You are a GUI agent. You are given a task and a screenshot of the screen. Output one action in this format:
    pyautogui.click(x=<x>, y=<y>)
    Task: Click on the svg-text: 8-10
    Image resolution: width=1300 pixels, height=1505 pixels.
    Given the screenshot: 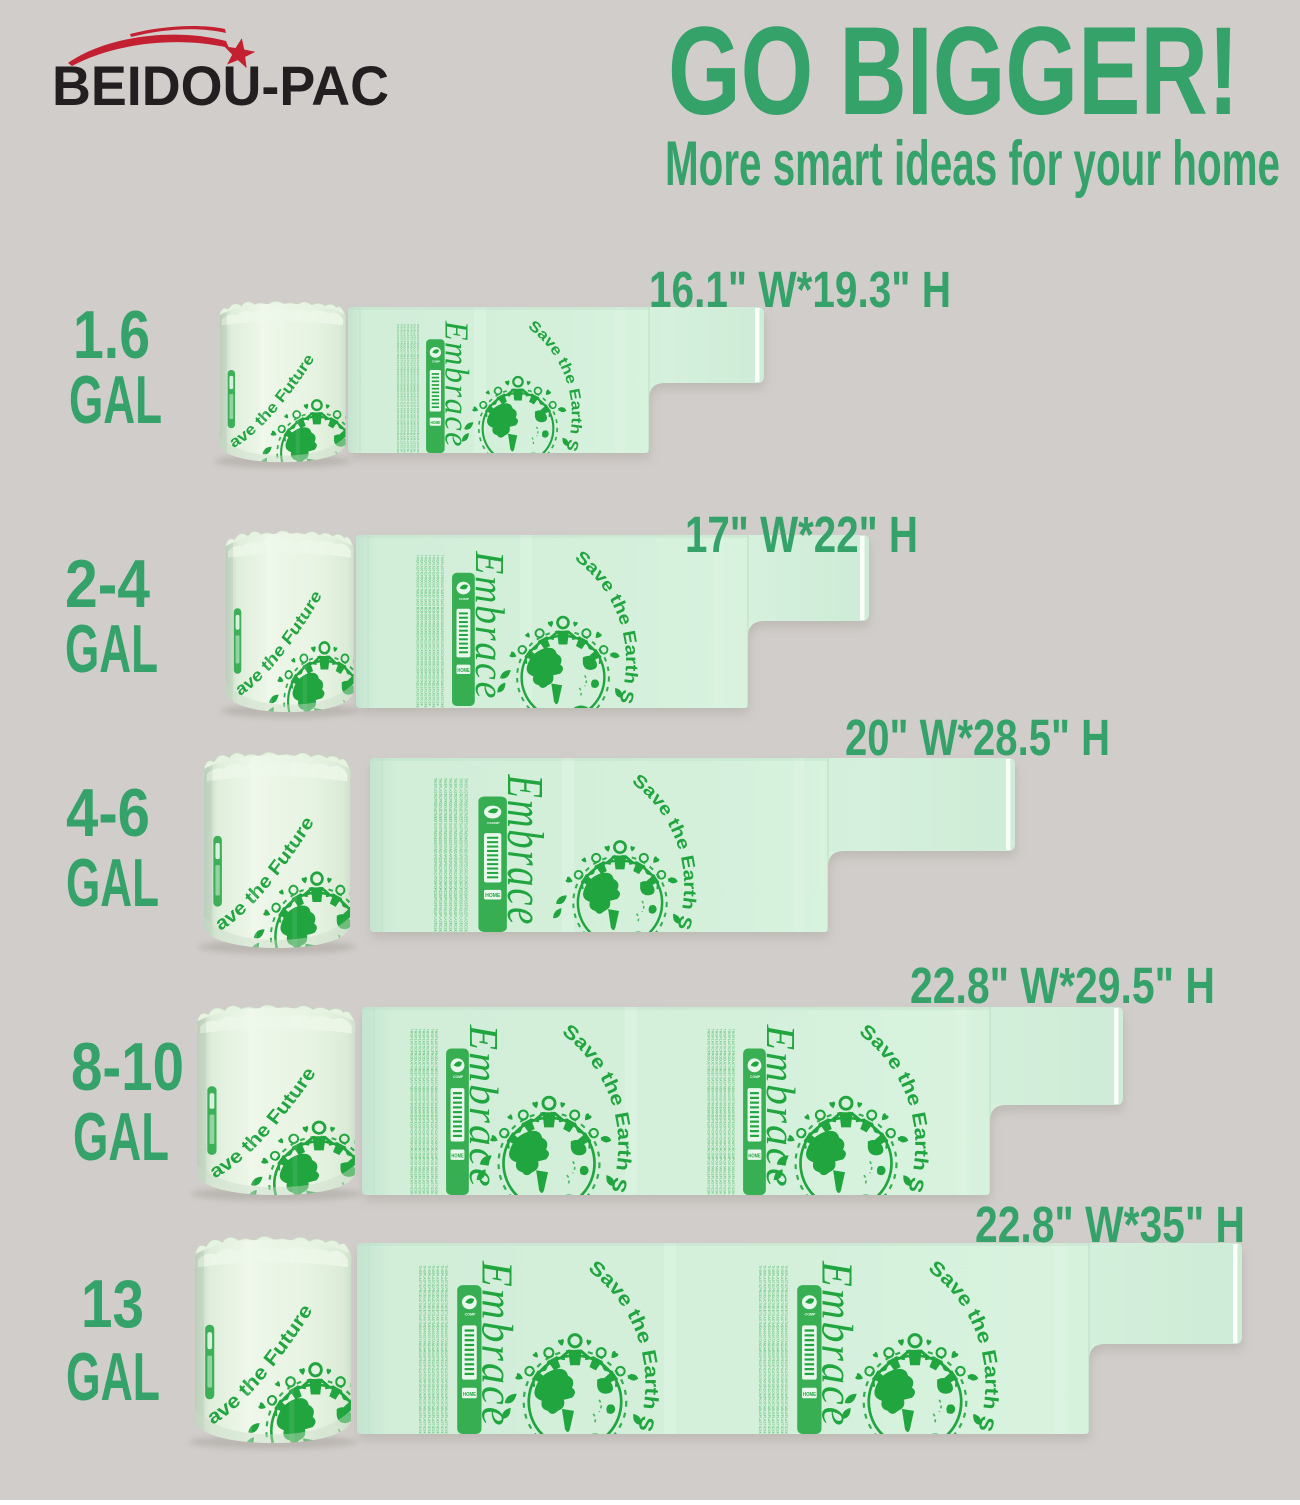 What is the action you would take?
    pyautogui.click(x=127, y=1067)
    